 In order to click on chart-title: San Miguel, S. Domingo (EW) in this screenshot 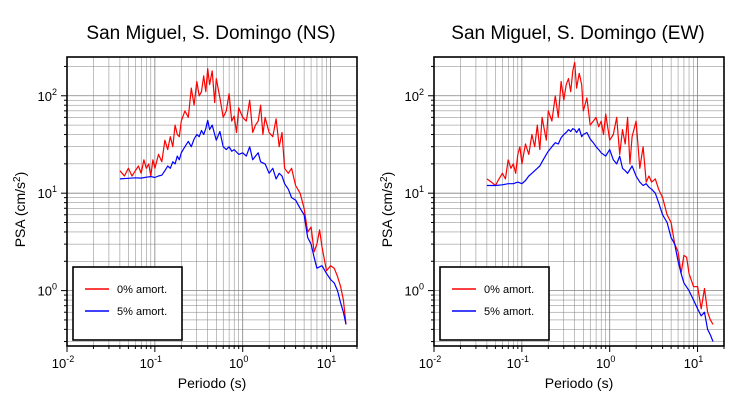, I will do `click(577, 33)`.